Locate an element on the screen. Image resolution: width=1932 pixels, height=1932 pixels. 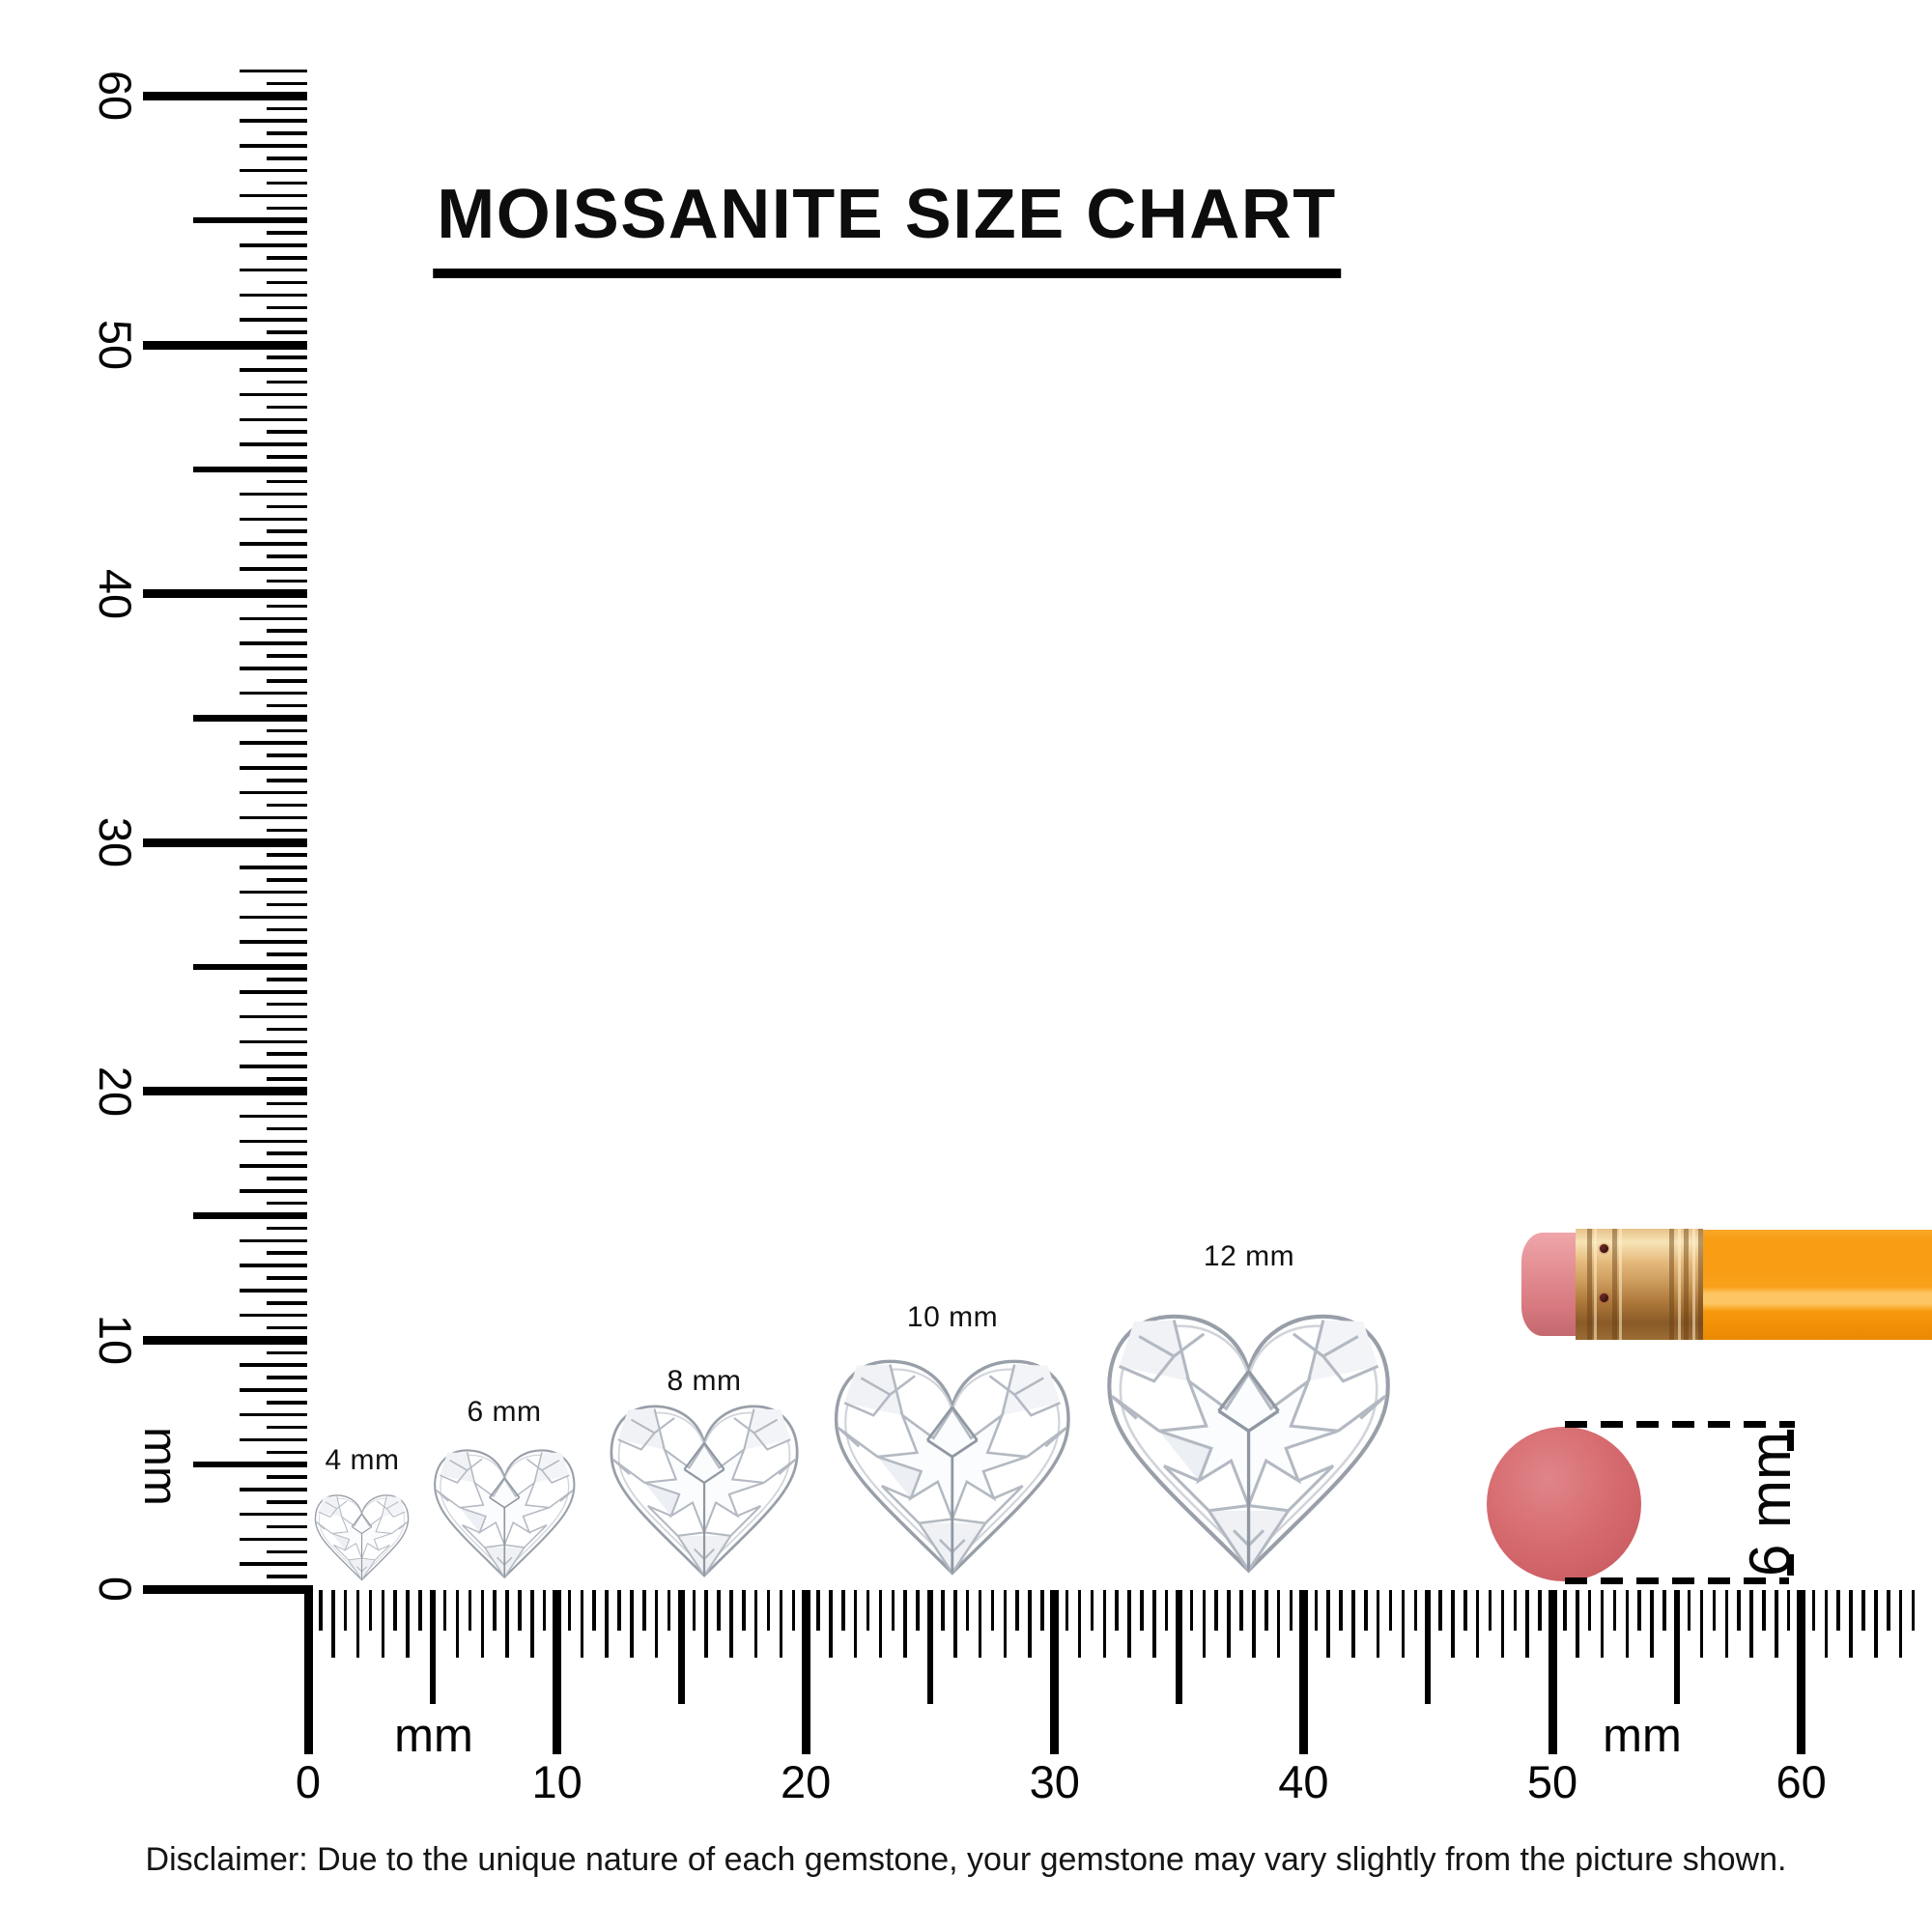
pencil-eraser is located at coordinates (1551, 1284).